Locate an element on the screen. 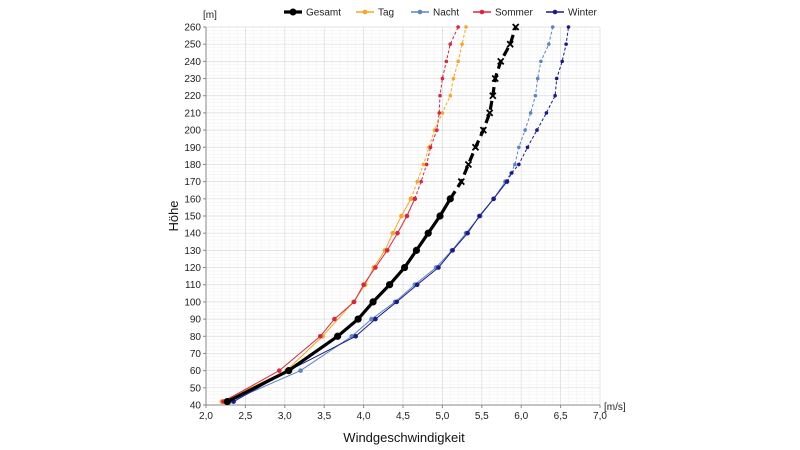 The height and width of the screenshot is (450, 800). y-tick-label: 180 is located at coordinates (192, 165).